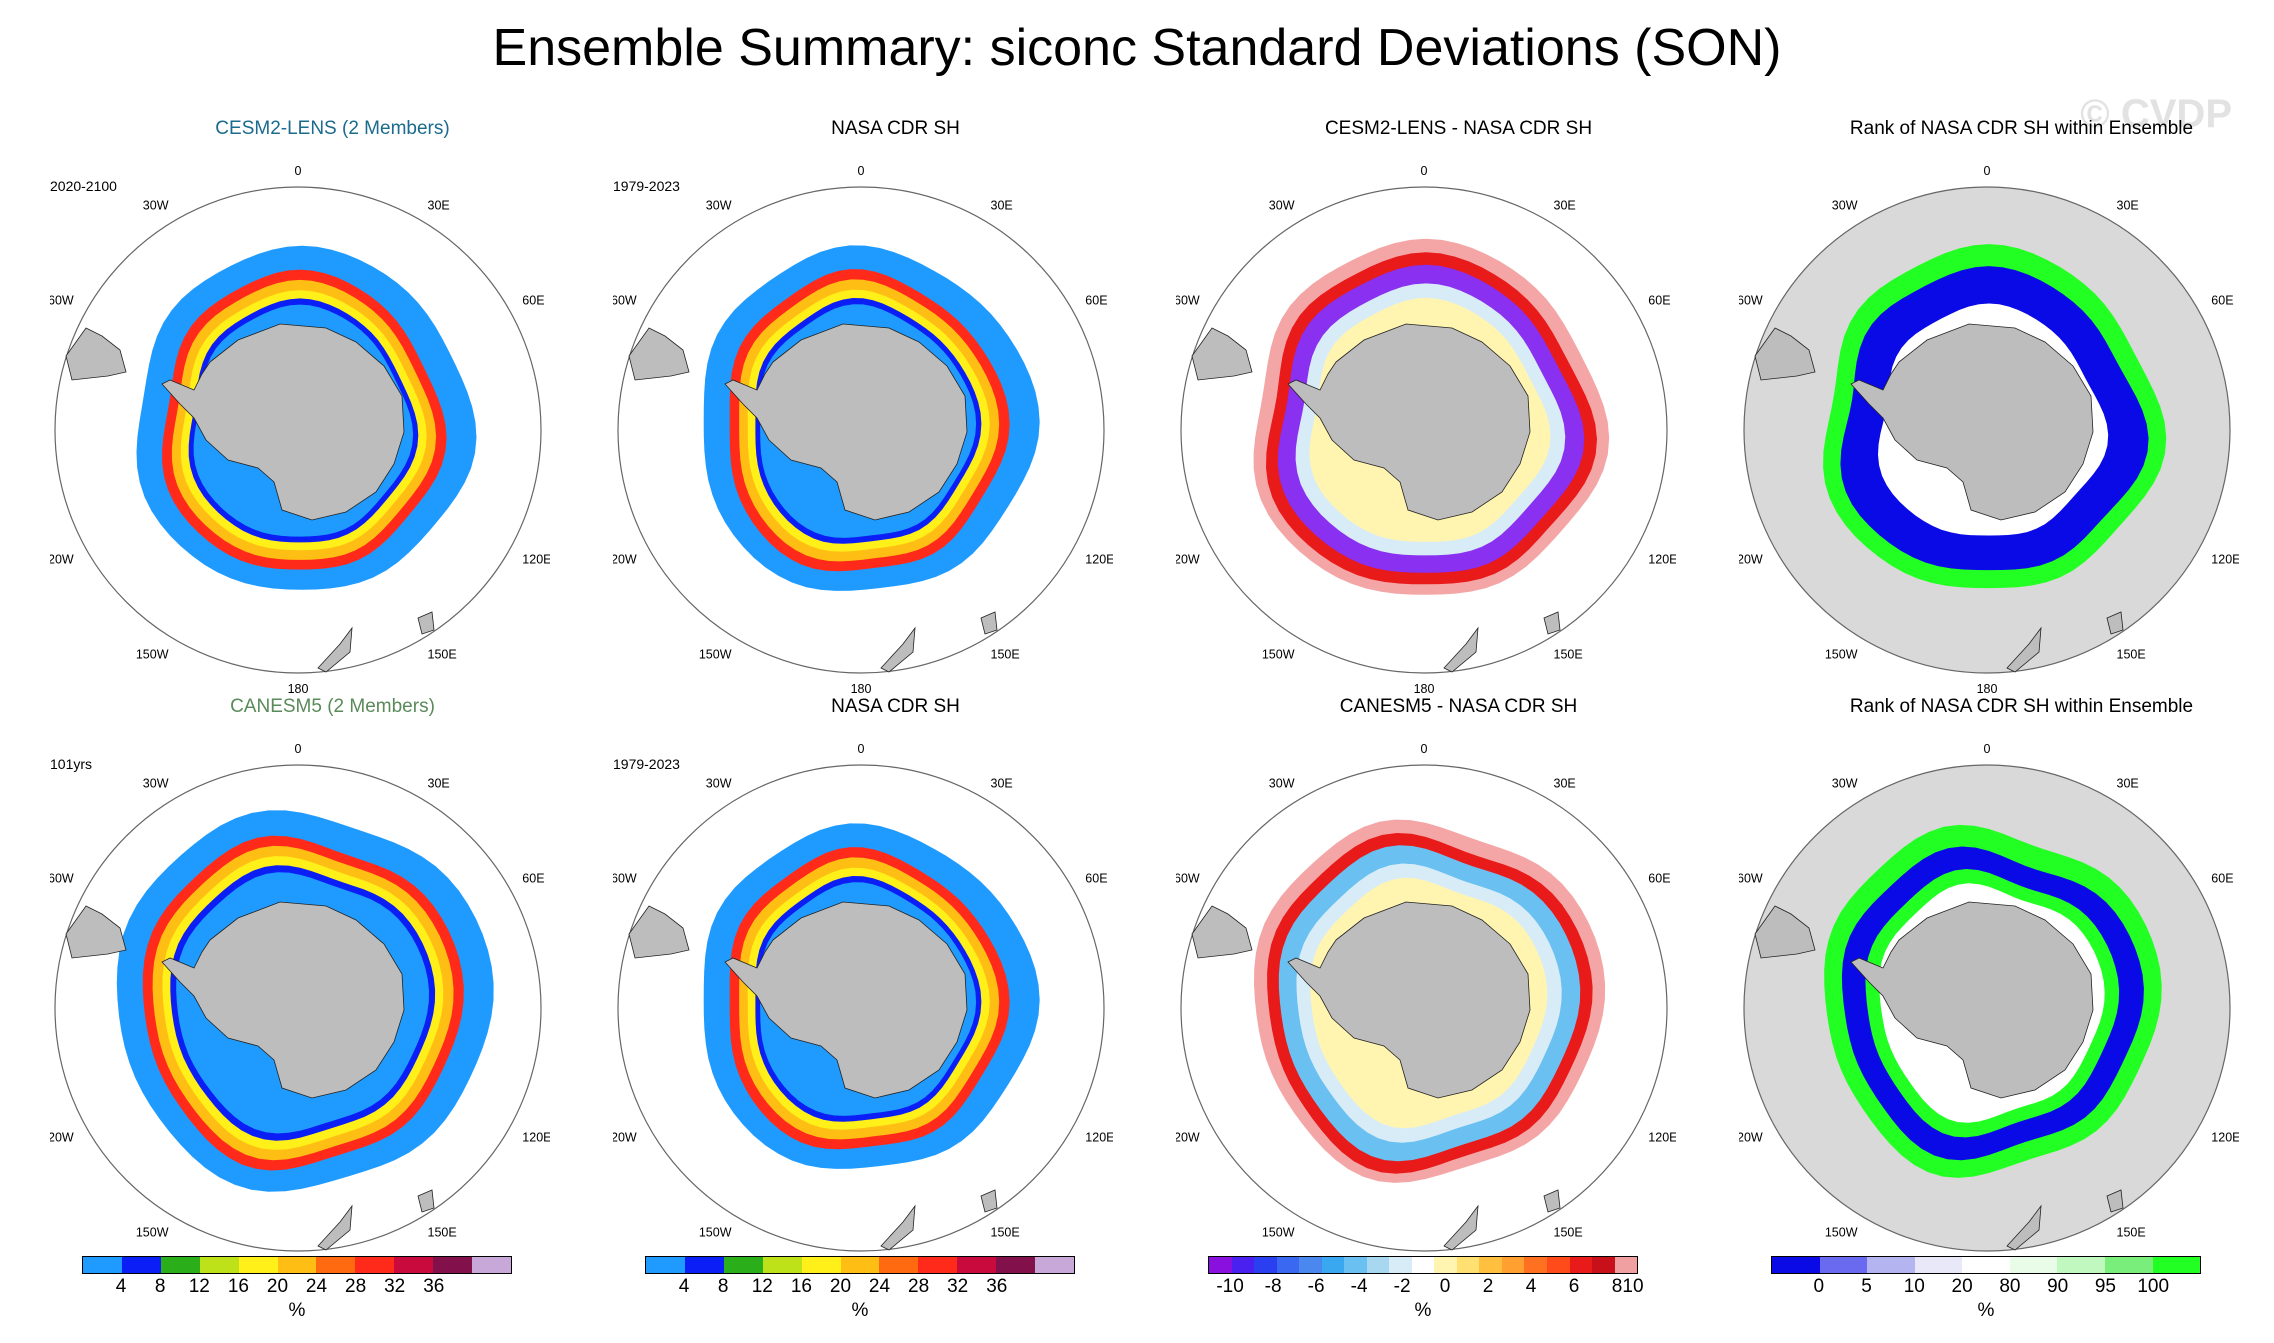 This screenshot has width=2274, height=1343. Describe the element at coordinates (2010, 1286) in the screenshot. I see `colorbar-tick-label: 80` at that location.